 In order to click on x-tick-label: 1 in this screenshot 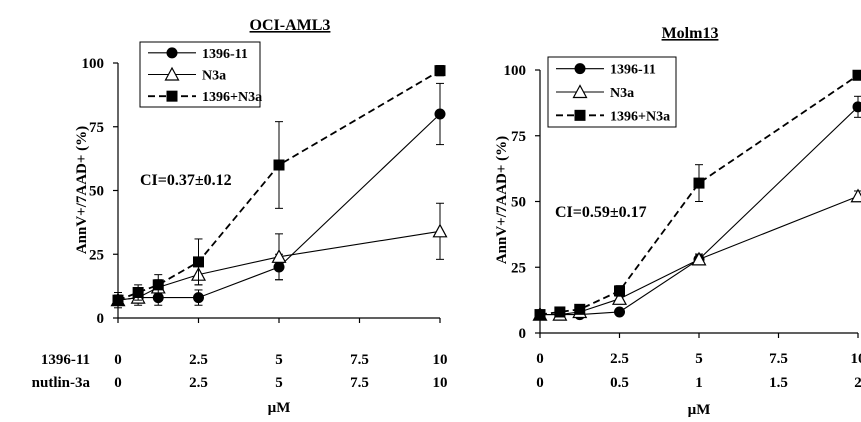, I will do `click(699, 383)`.